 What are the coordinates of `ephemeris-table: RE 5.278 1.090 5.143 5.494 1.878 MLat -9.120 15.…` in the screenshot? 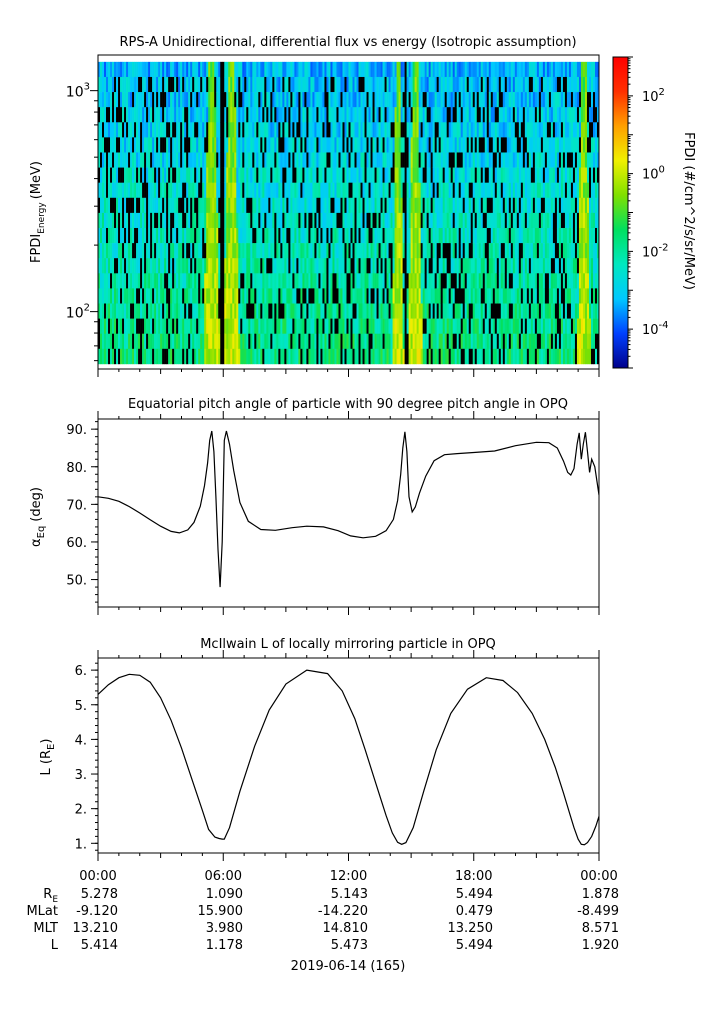 It's located at (322, 920).